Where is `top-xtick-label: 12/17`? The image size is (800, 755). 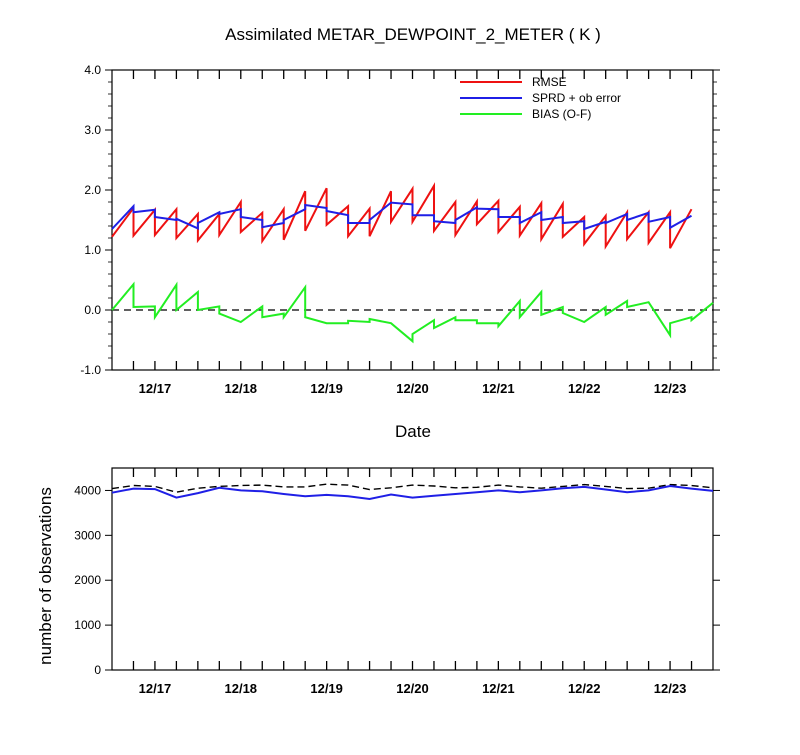 top-xtick-label: 12/17 is located at coordinates (155, 388).